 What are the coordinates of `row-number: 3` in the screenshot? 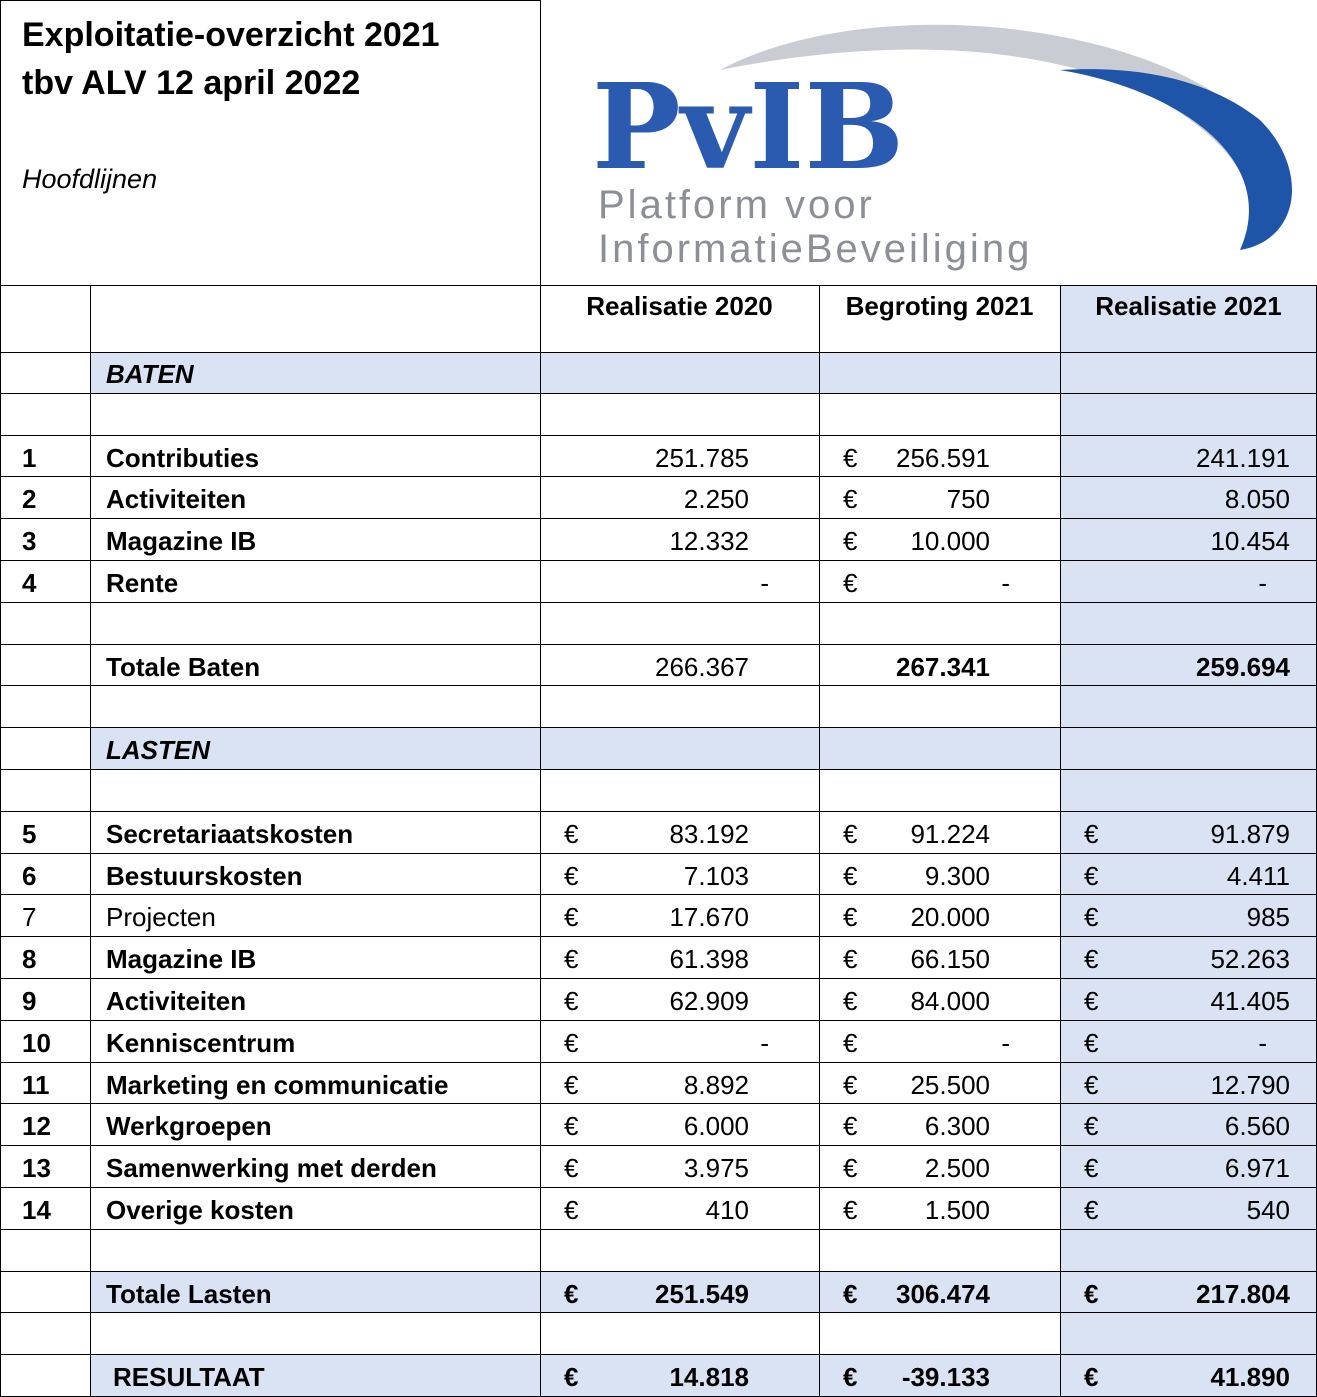 It's located at (29, 541).